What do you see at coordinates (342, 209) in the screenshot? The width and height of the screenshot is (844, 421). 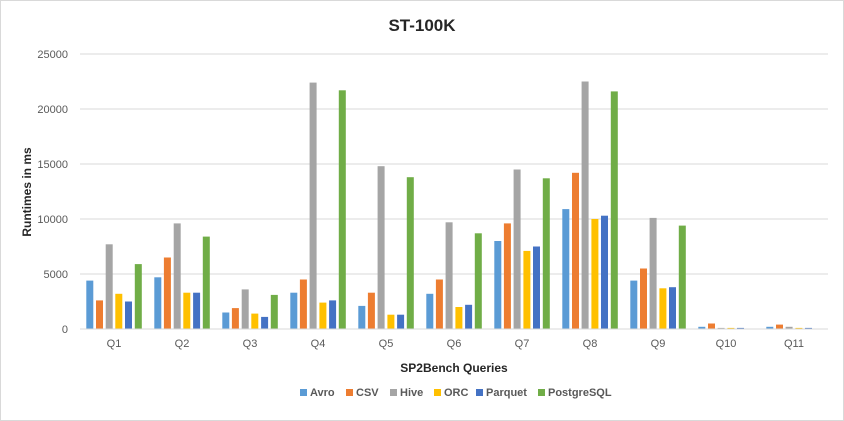 I see `bar-postgresql-q4` at bounding box center [342, 209].